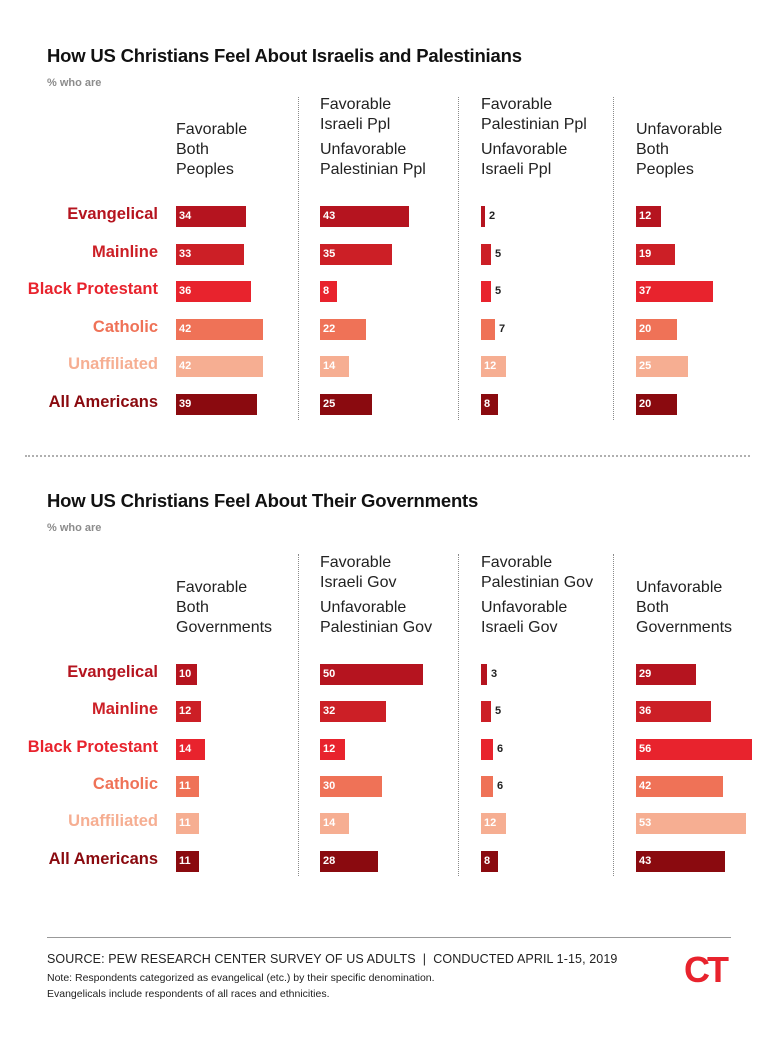  I want to click on chart-2-bar-value: 29, so click(645, 674).